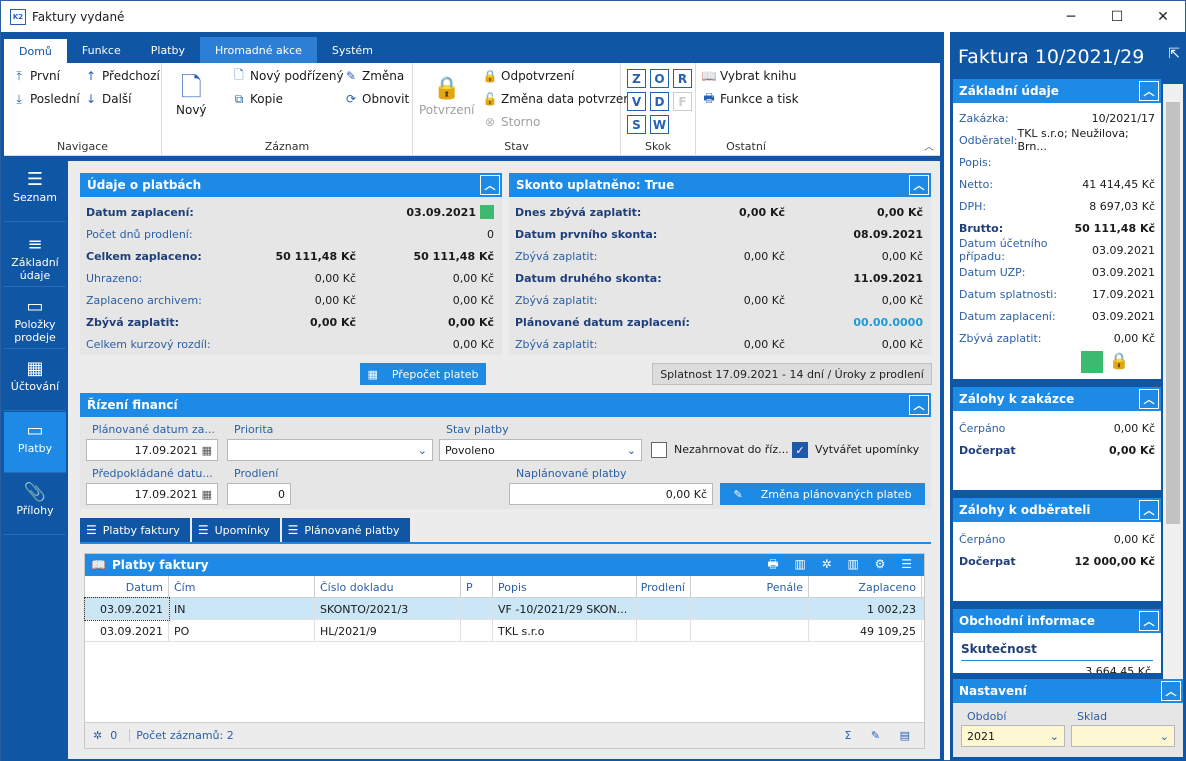 The height and width of the screenshot is (761, 1186). What do you see at coordinates (242, 587) in the screenshot?
I see `column-header: Čím` at bounding box center [242, 587].